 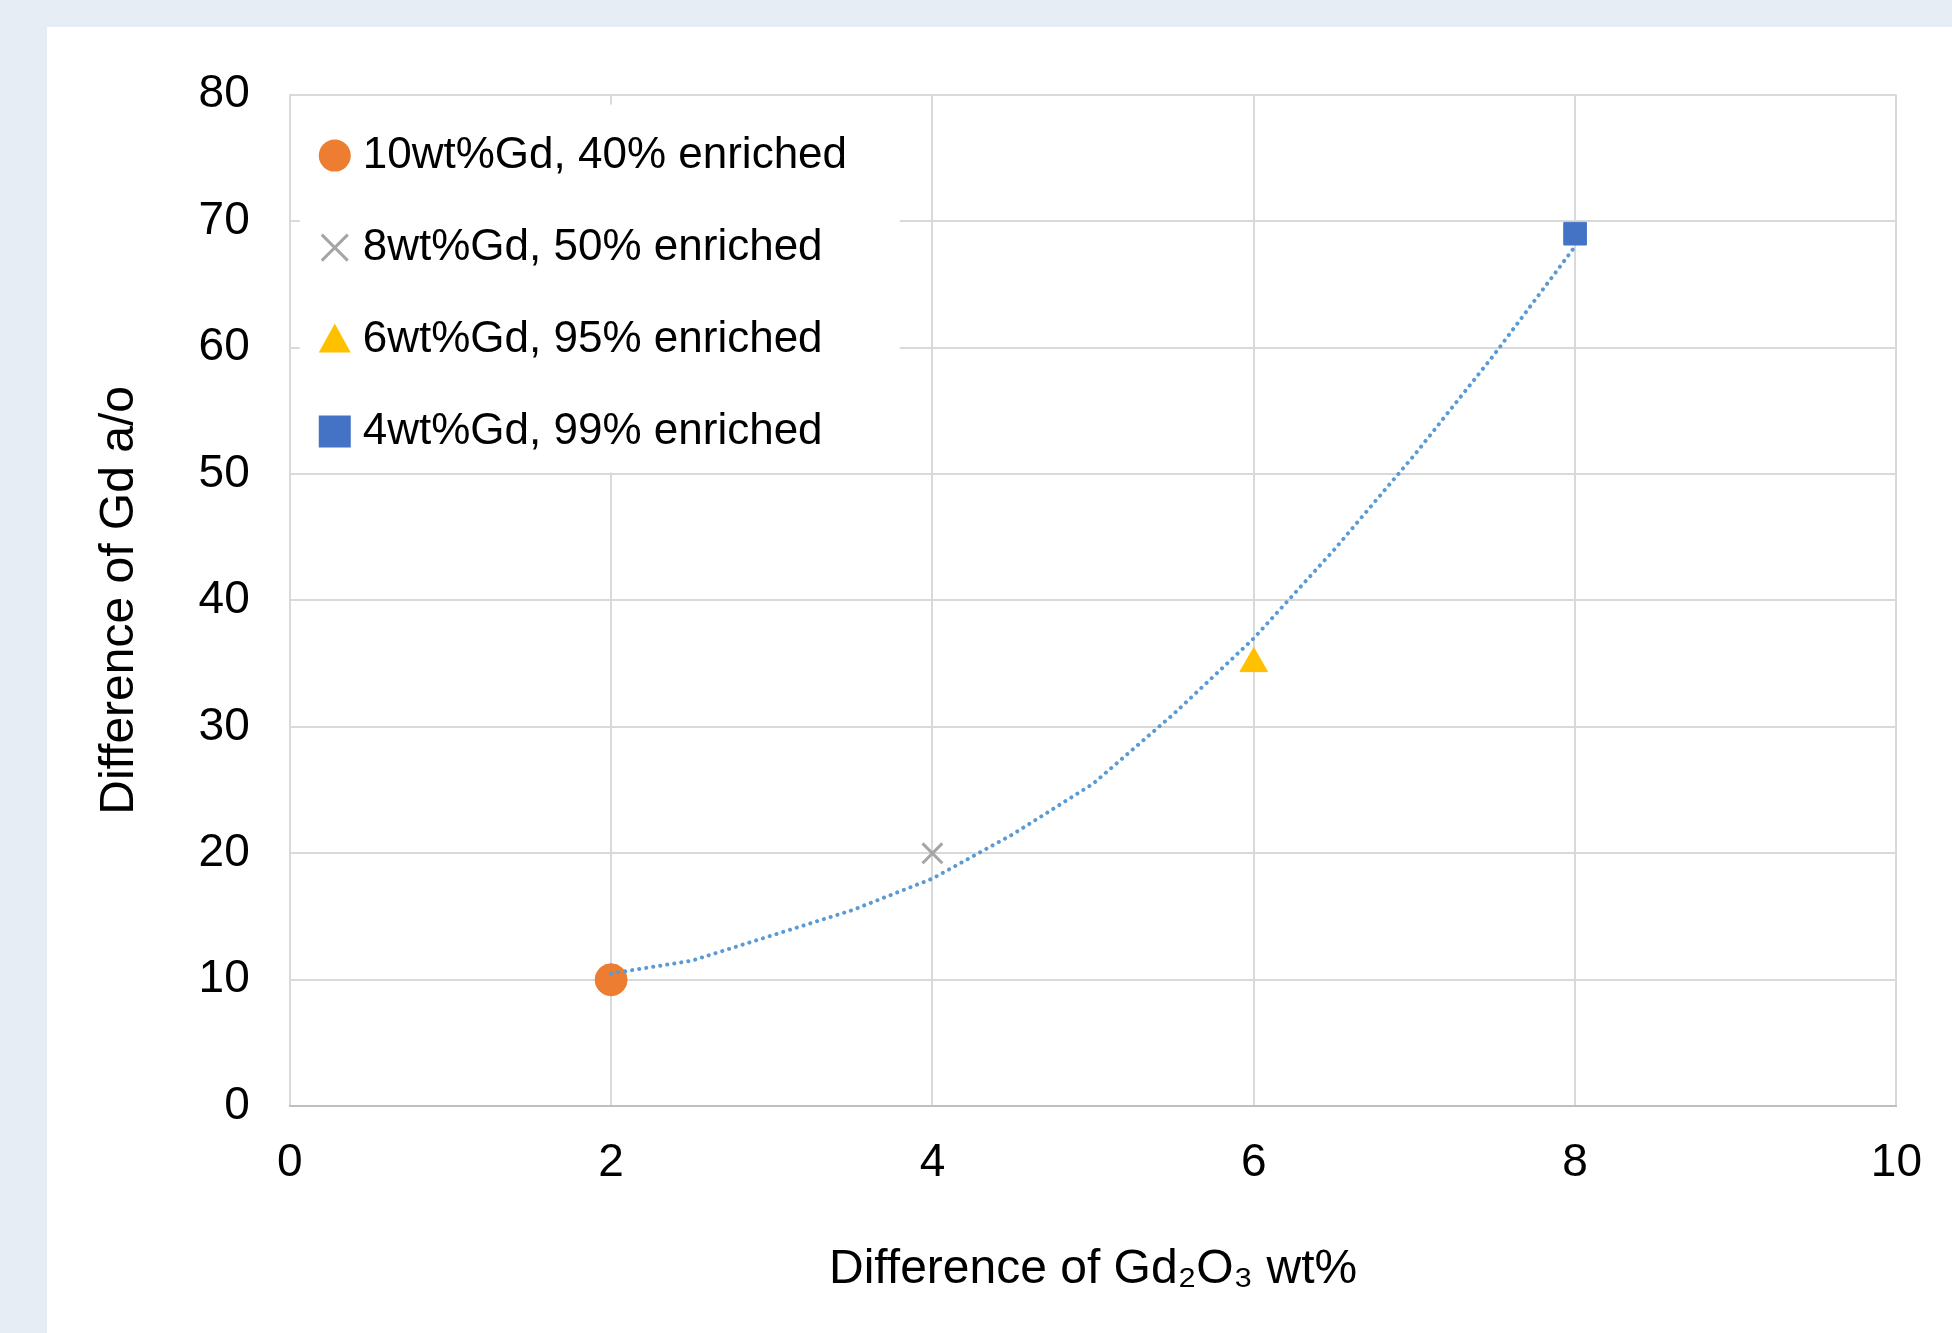 What do you see at coordinates (592, 428) in the screenshot?
I see `legend-label: 4wt%Gd, 99% enriched` at bounding box center [592, 428].